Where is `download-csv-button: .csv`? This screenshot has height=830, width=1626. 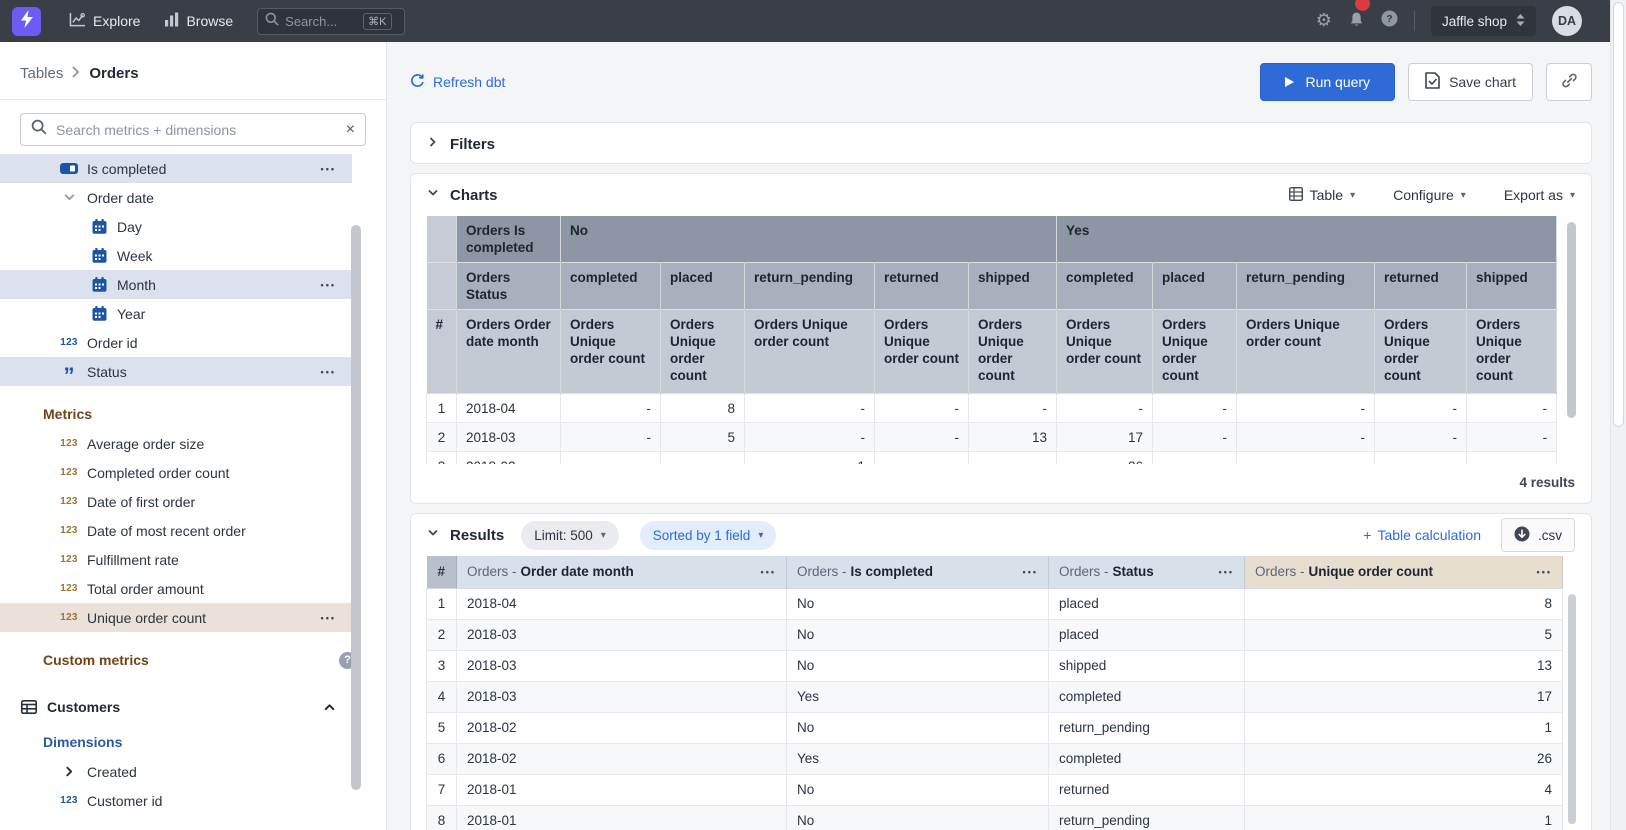 download-csv-button: .csv is located at coordinates (1537, 535).